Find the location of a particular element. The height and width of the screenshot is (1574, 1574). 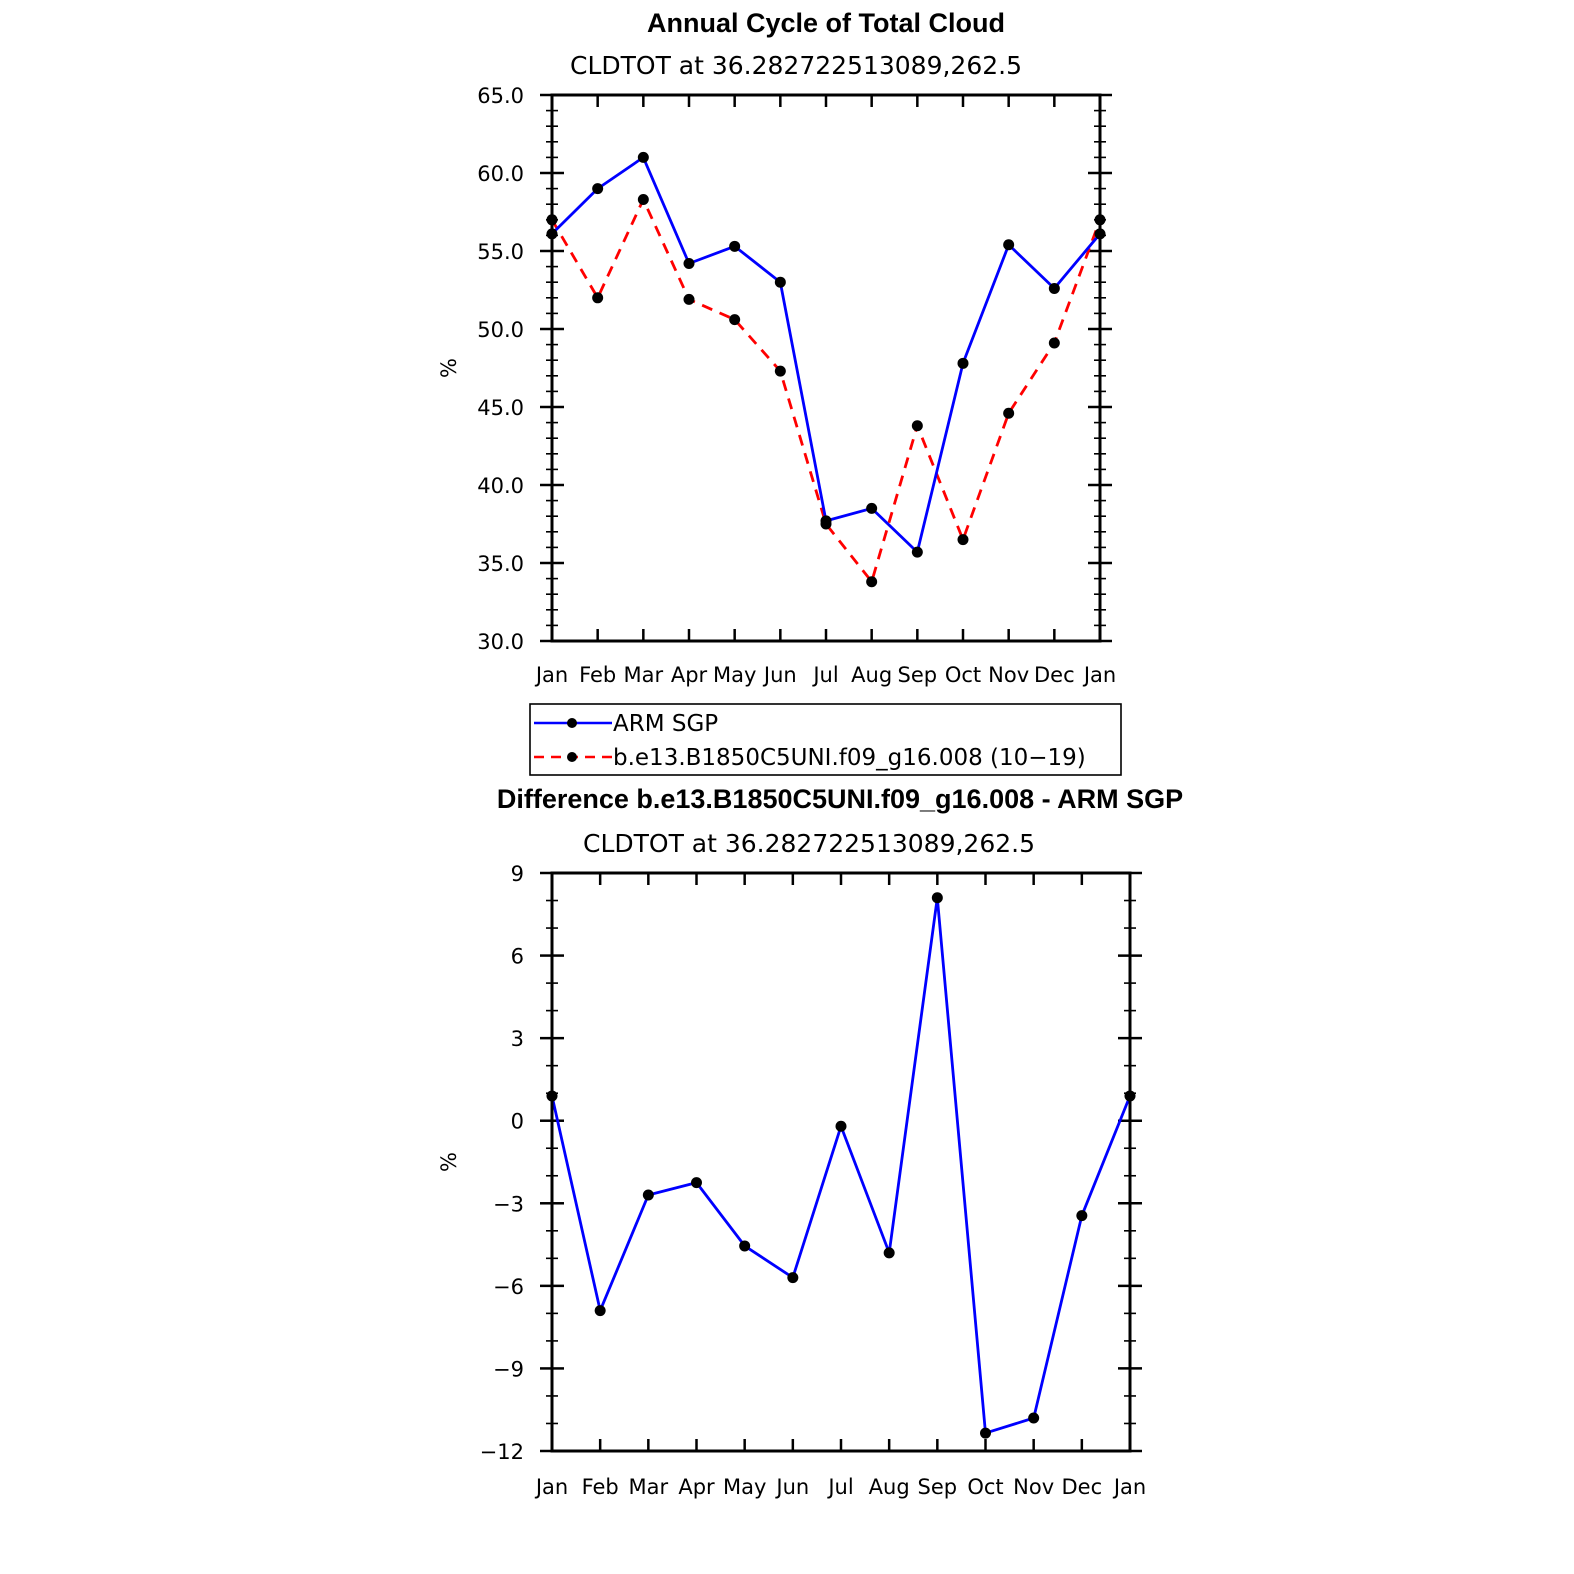

y-tick-label: 40.0 is located at coordinates (500, 486).